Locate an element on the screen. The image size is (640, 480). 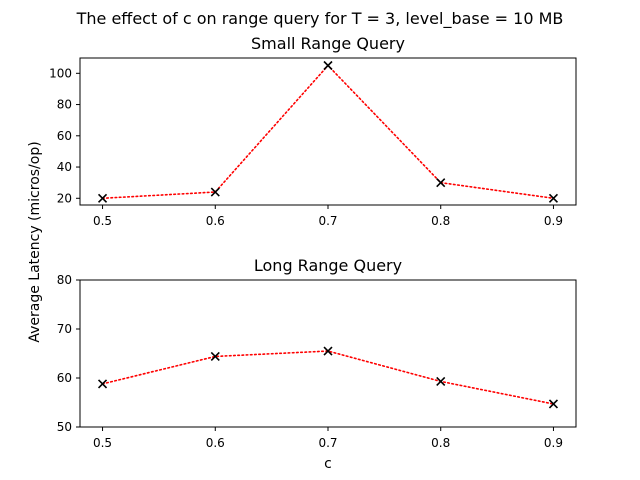
y-tick-label: 100 is located at coordinates (60, 73).